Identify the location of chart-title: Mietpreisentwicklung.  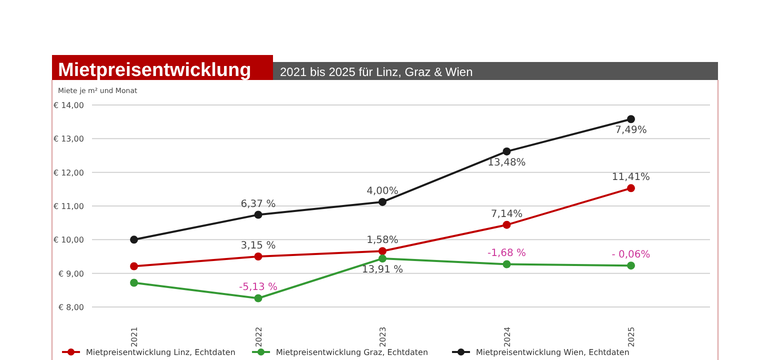
(155, 70).